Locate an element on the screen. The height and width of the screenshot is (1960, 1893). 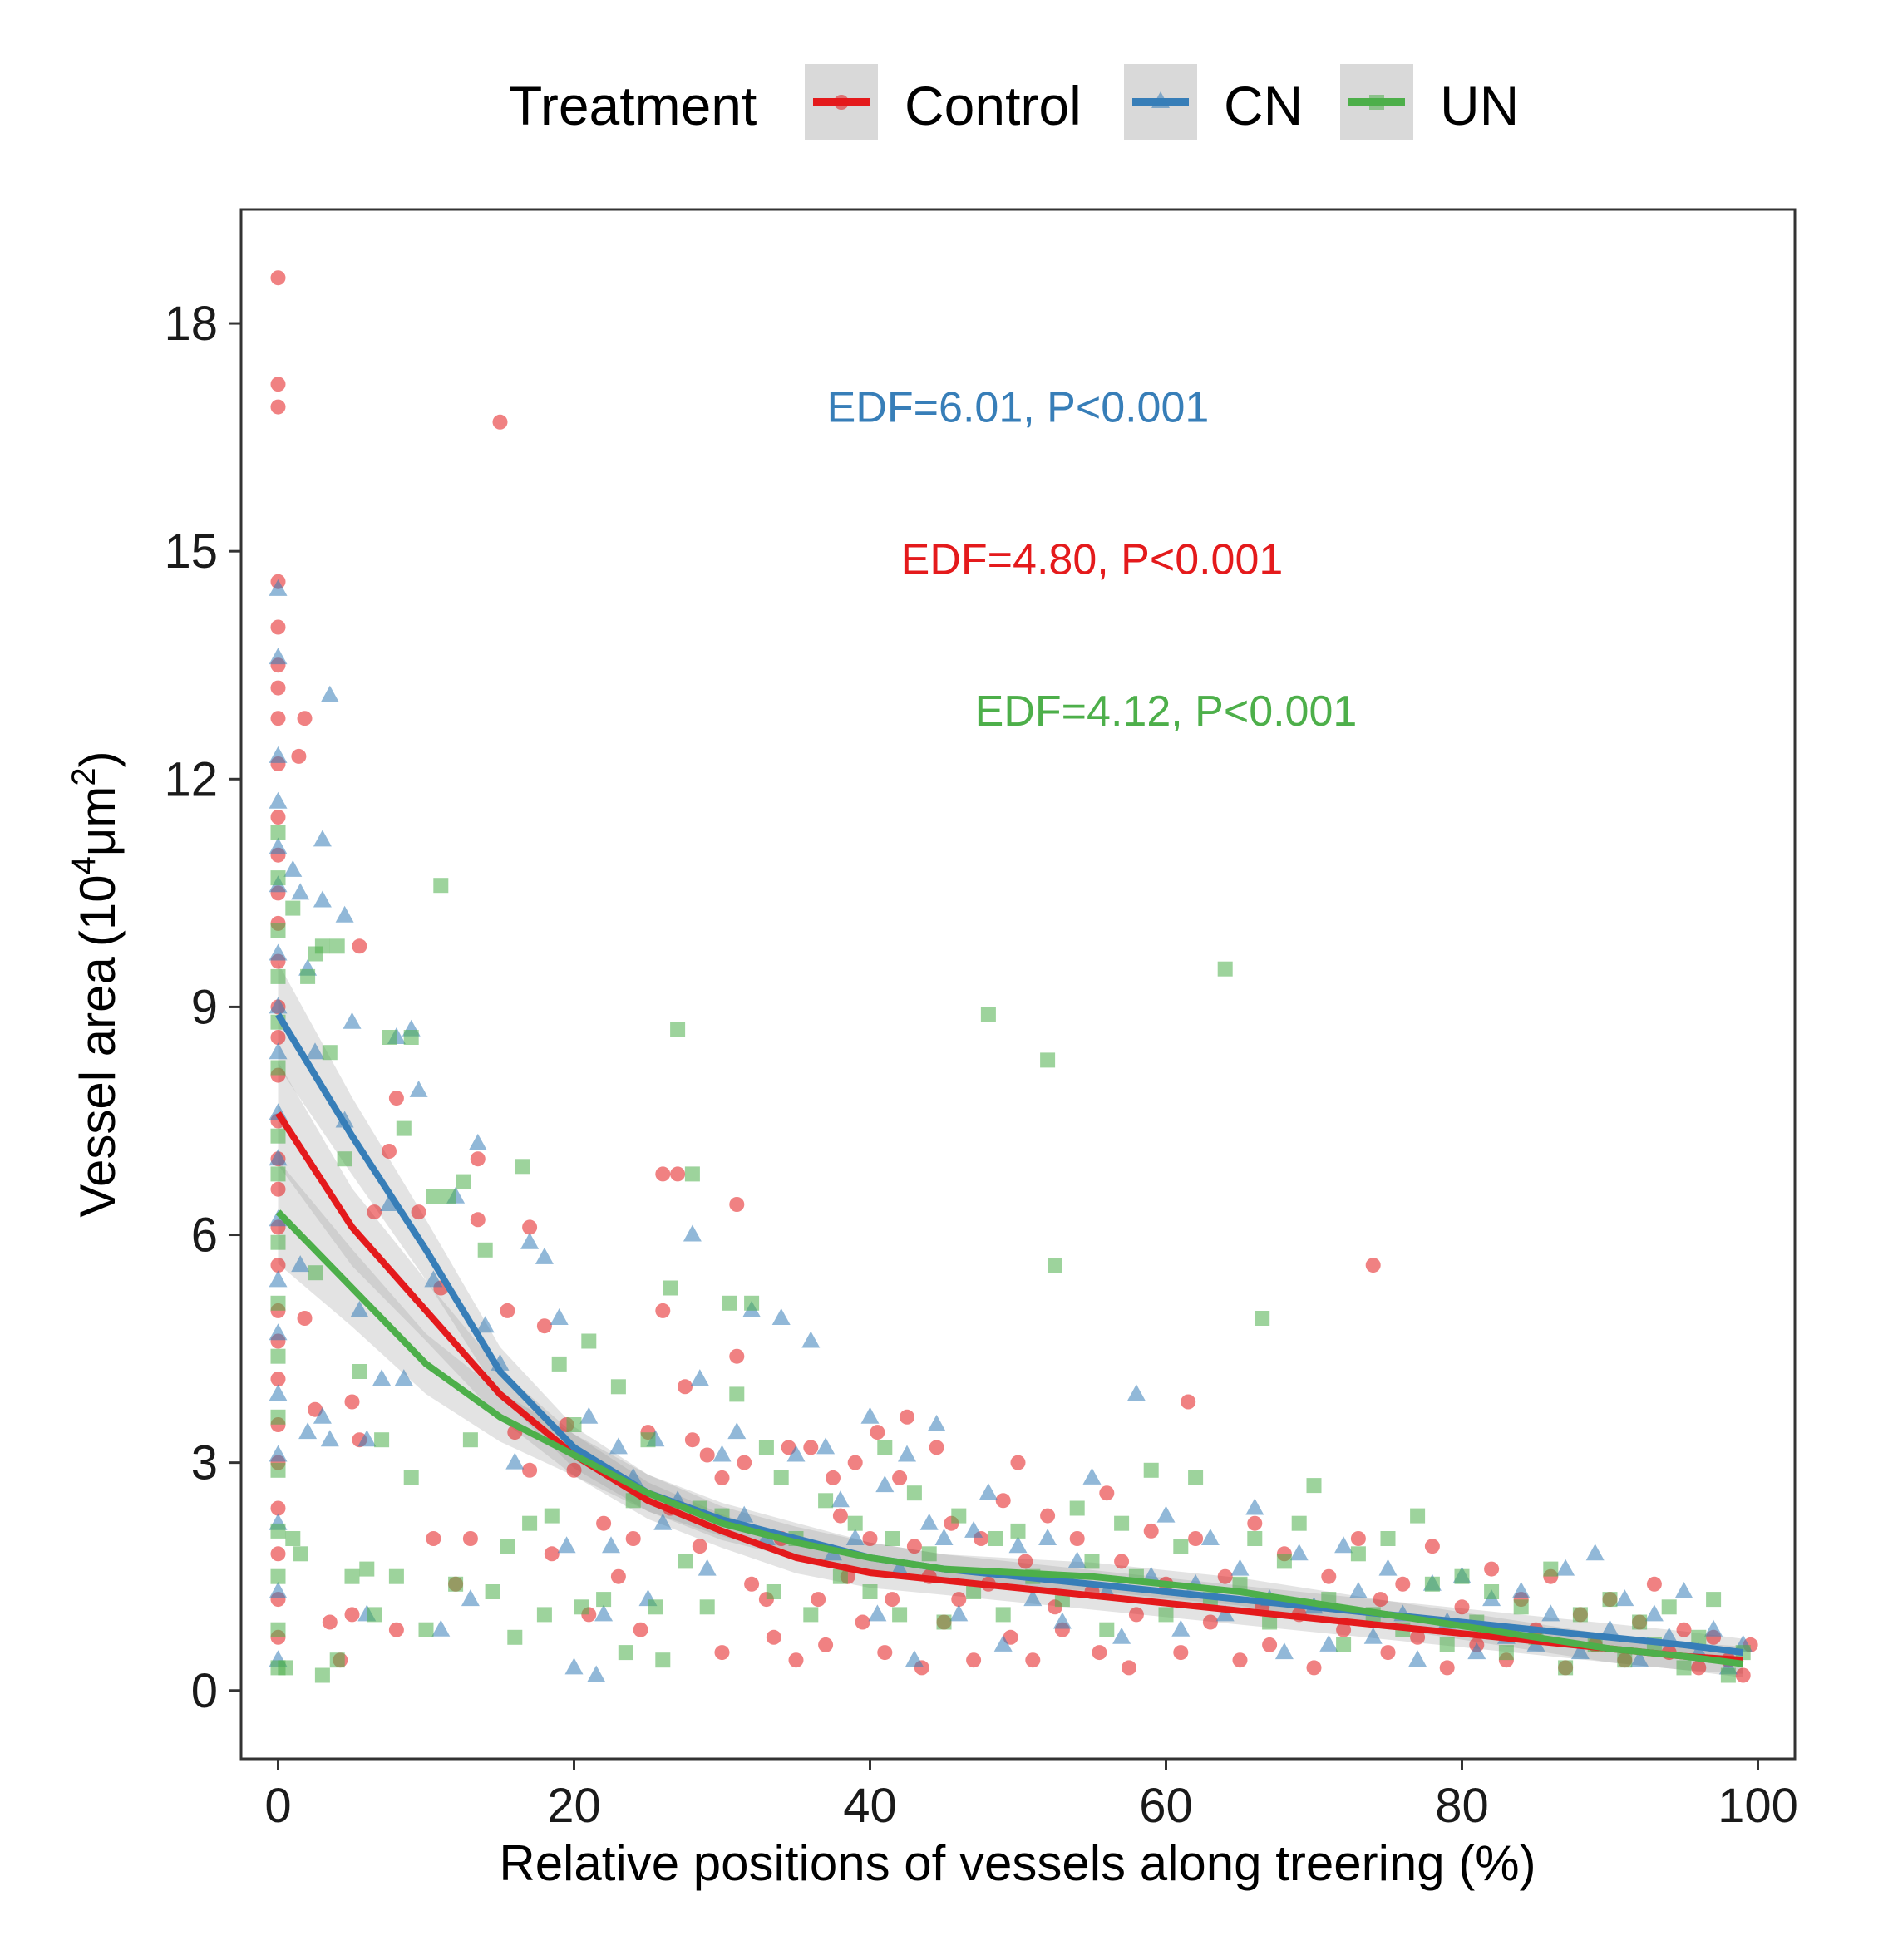
annotation-edf-0: EDF=6.01, P<0.001 is located at coordinates (1019, 408).